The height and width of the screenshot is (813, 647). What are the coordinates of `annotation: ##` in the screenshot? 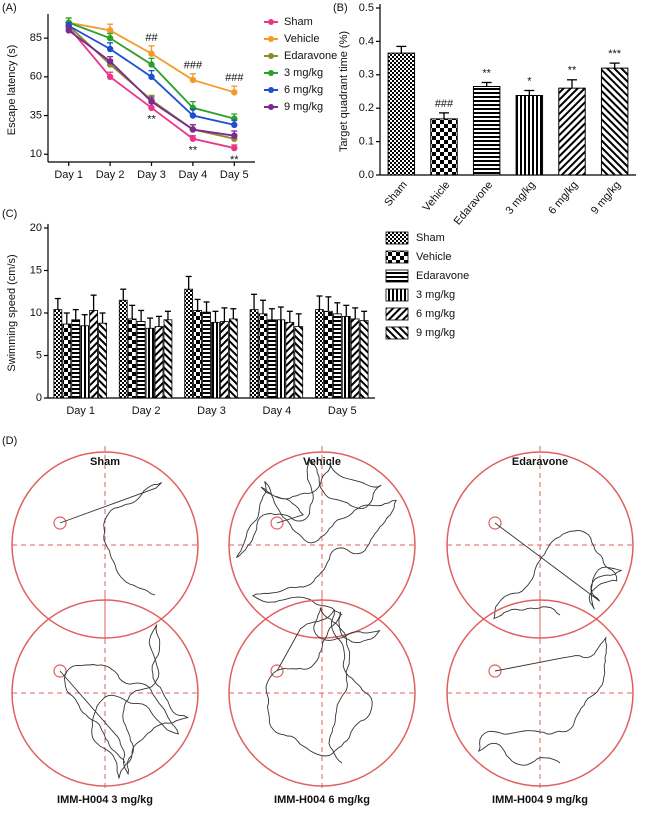 It's located at (151, 38).